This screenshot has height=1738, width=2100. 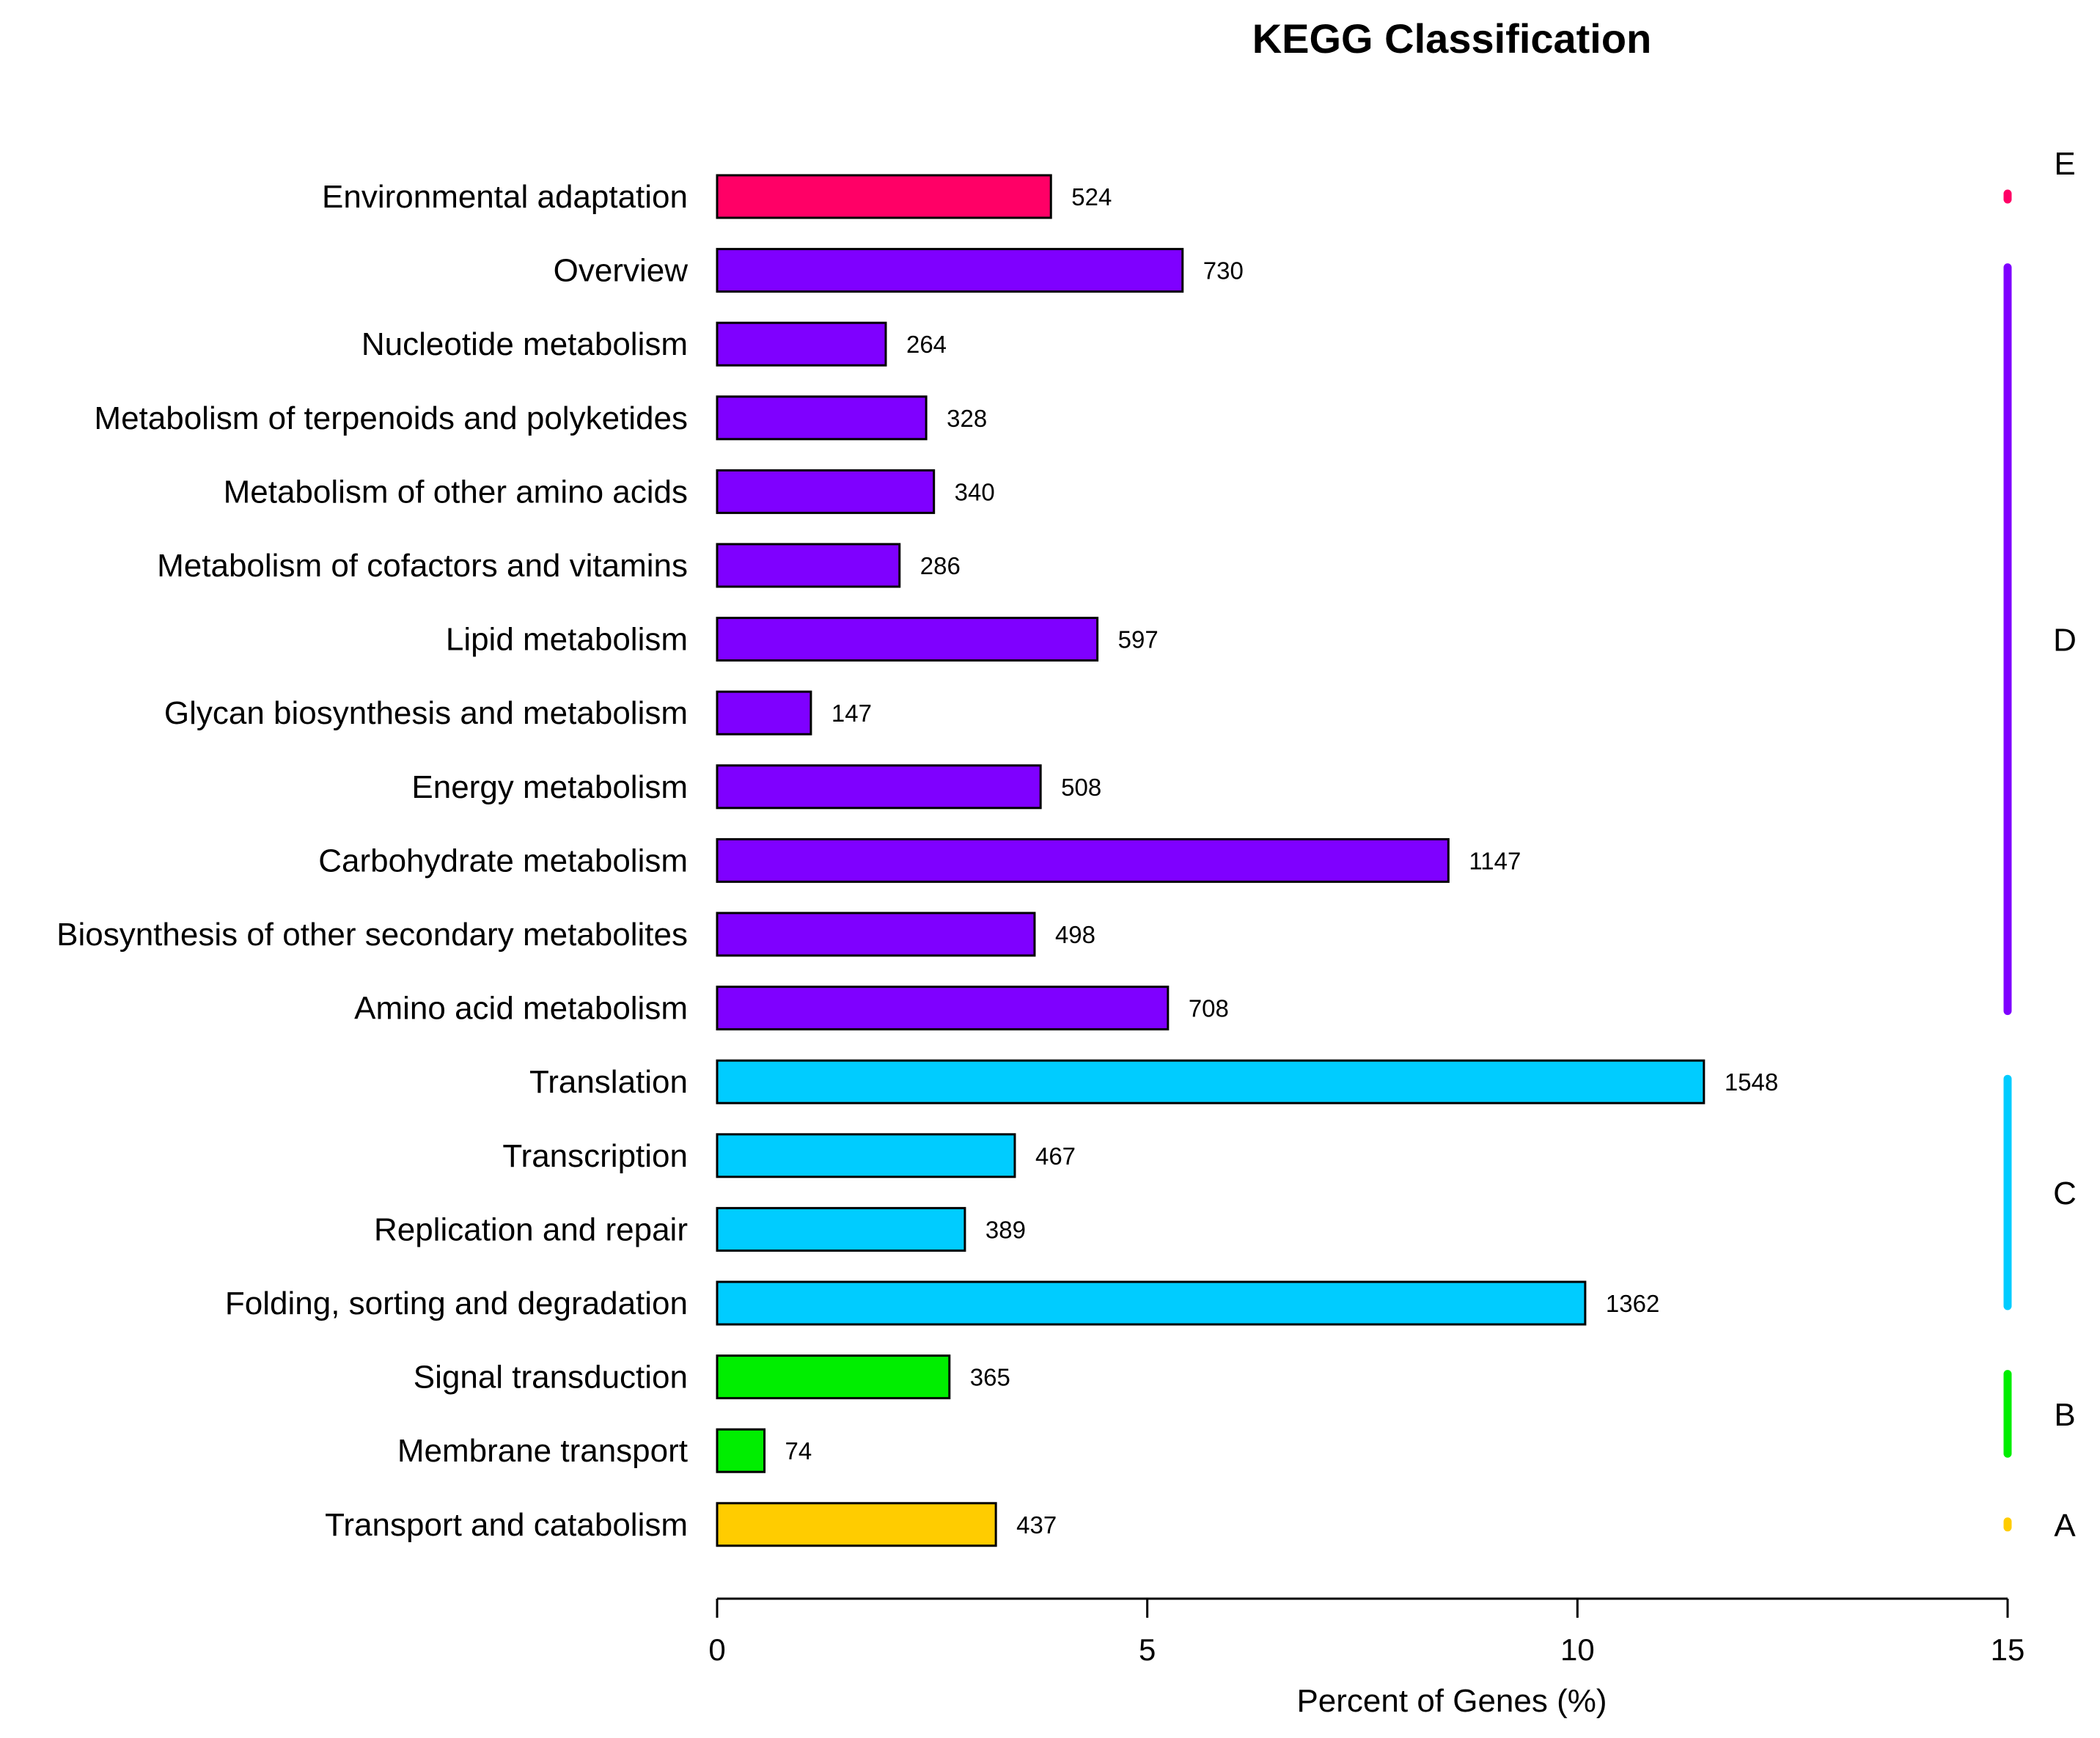 What do you see at coordinates (940, 565) in the screenshot?
I see `bar-value-label: 286` at bounding box center [940, 565].